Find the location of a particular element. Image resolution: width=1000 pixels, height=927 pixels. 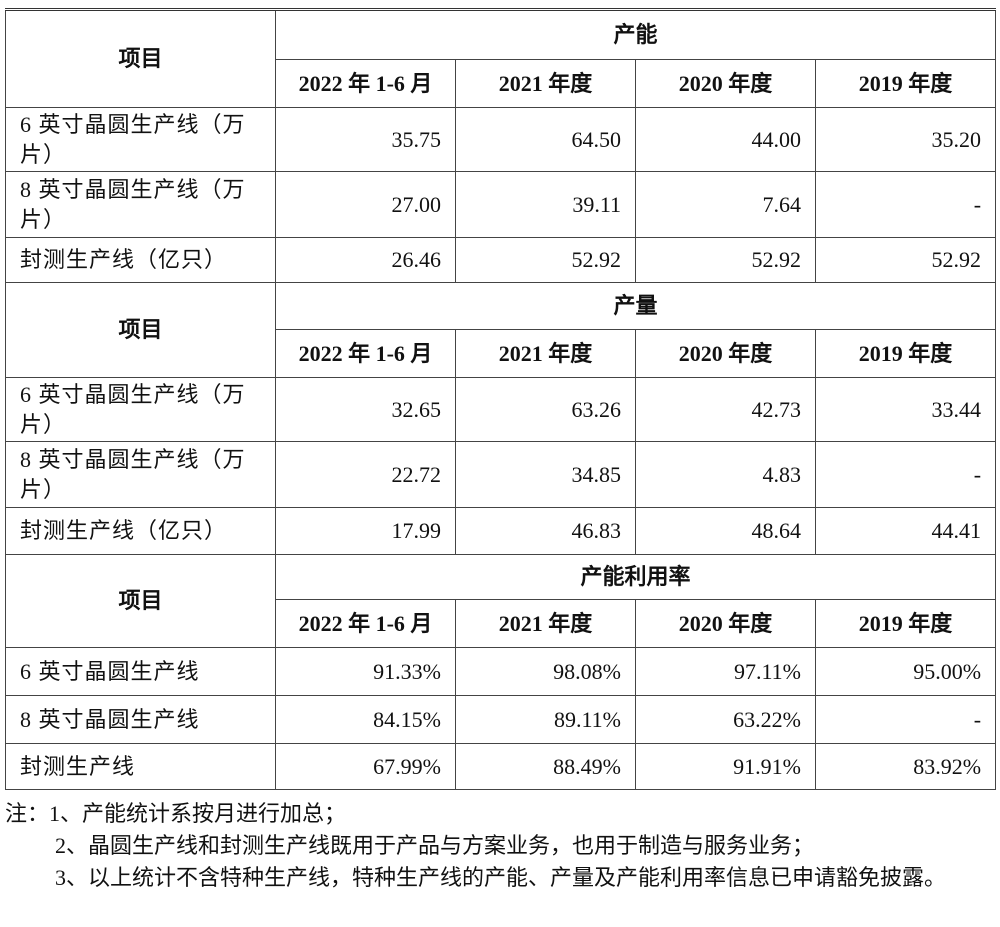

cell-value: 48.64 is located at coordinates (725, 531).